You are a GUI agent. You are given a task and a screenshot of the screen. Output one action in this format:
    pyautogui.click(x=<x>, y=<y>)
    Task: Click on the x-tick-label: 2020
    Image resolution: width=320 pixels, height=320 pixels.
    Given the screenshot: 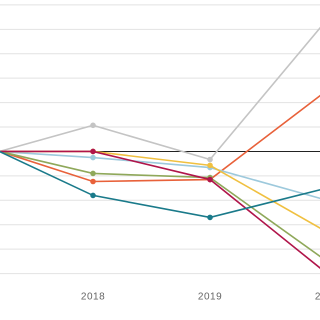 What is the action you would take?
    pyautogui.click(x=317, y=297)
    